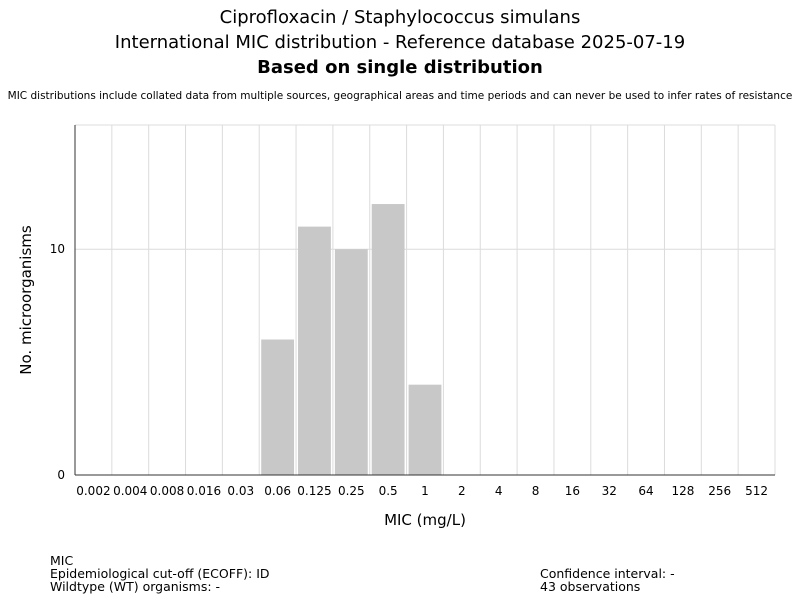 This screenshot has height=600, width=800. I want to click on x-tick-label: 0.004, so click(130, 491).